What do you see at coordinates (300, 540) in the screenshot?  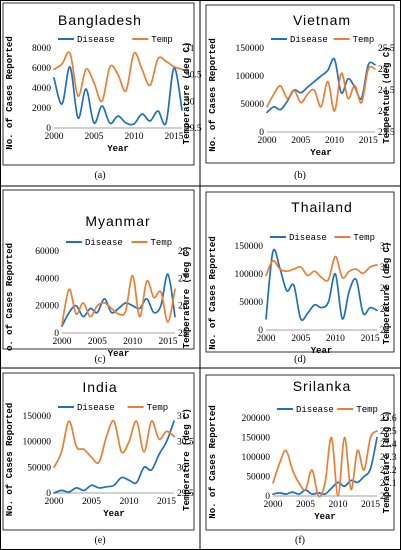 I see `panel-label: (f)` at bounding box center [300, 540].